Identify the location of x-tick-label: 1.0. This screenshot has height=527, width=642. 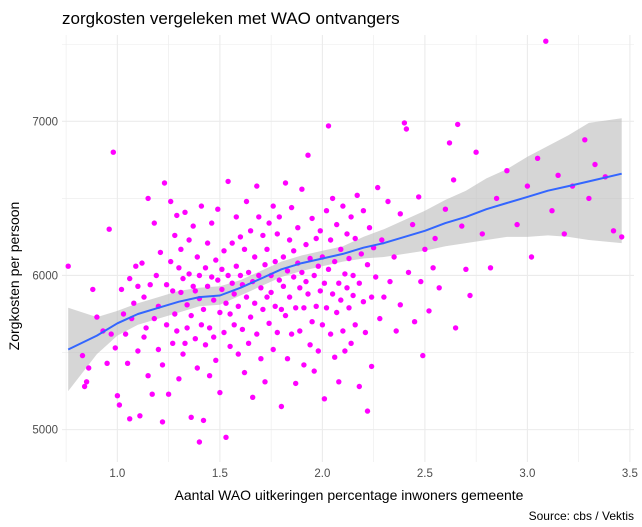
(117, 474).